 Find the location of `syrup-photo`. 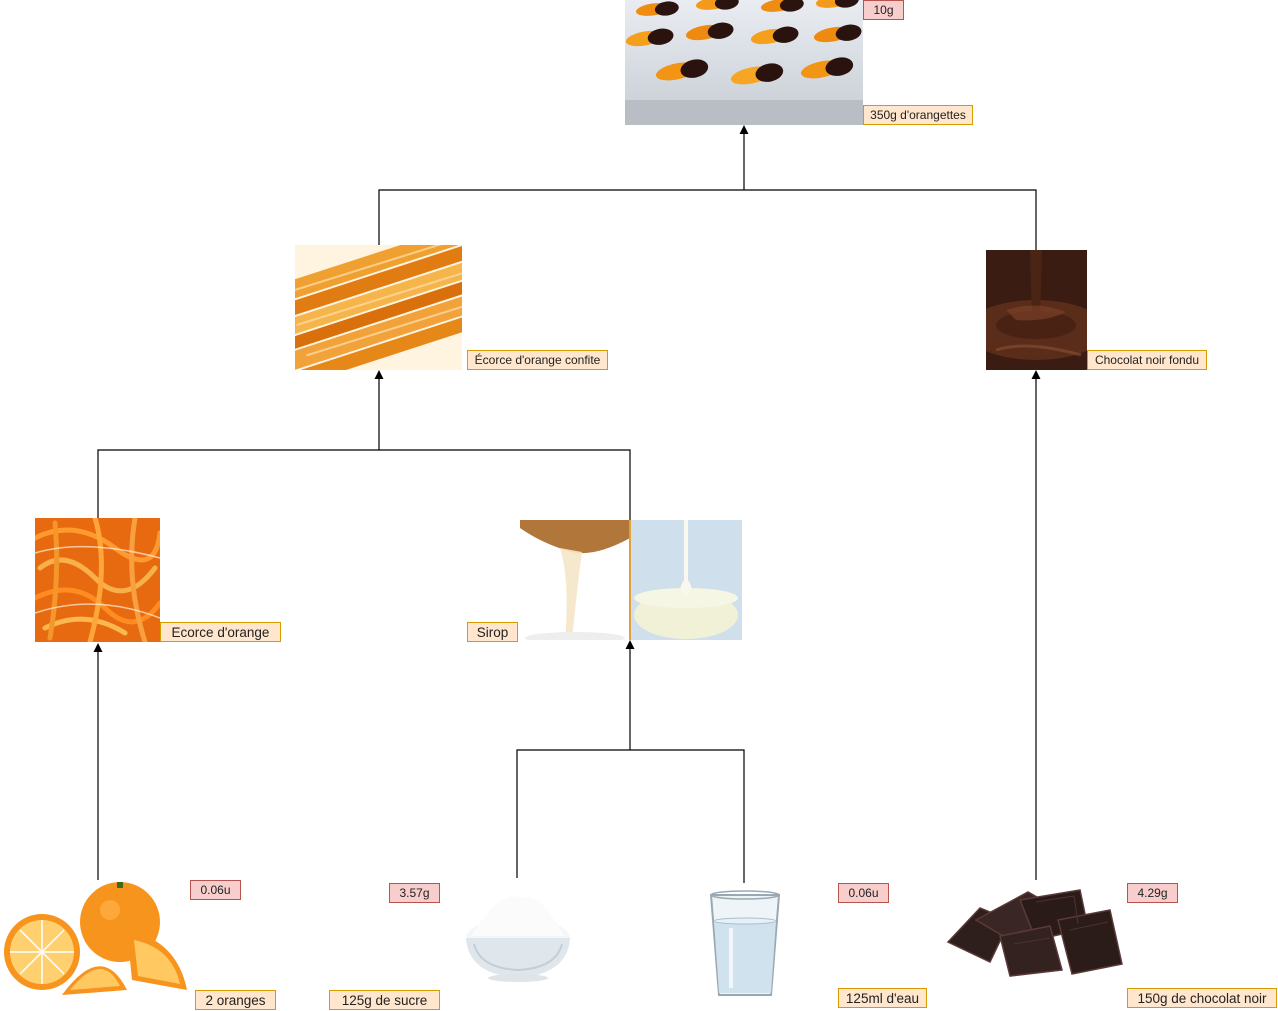

syrup-photo is located at coordinates (631, 580).